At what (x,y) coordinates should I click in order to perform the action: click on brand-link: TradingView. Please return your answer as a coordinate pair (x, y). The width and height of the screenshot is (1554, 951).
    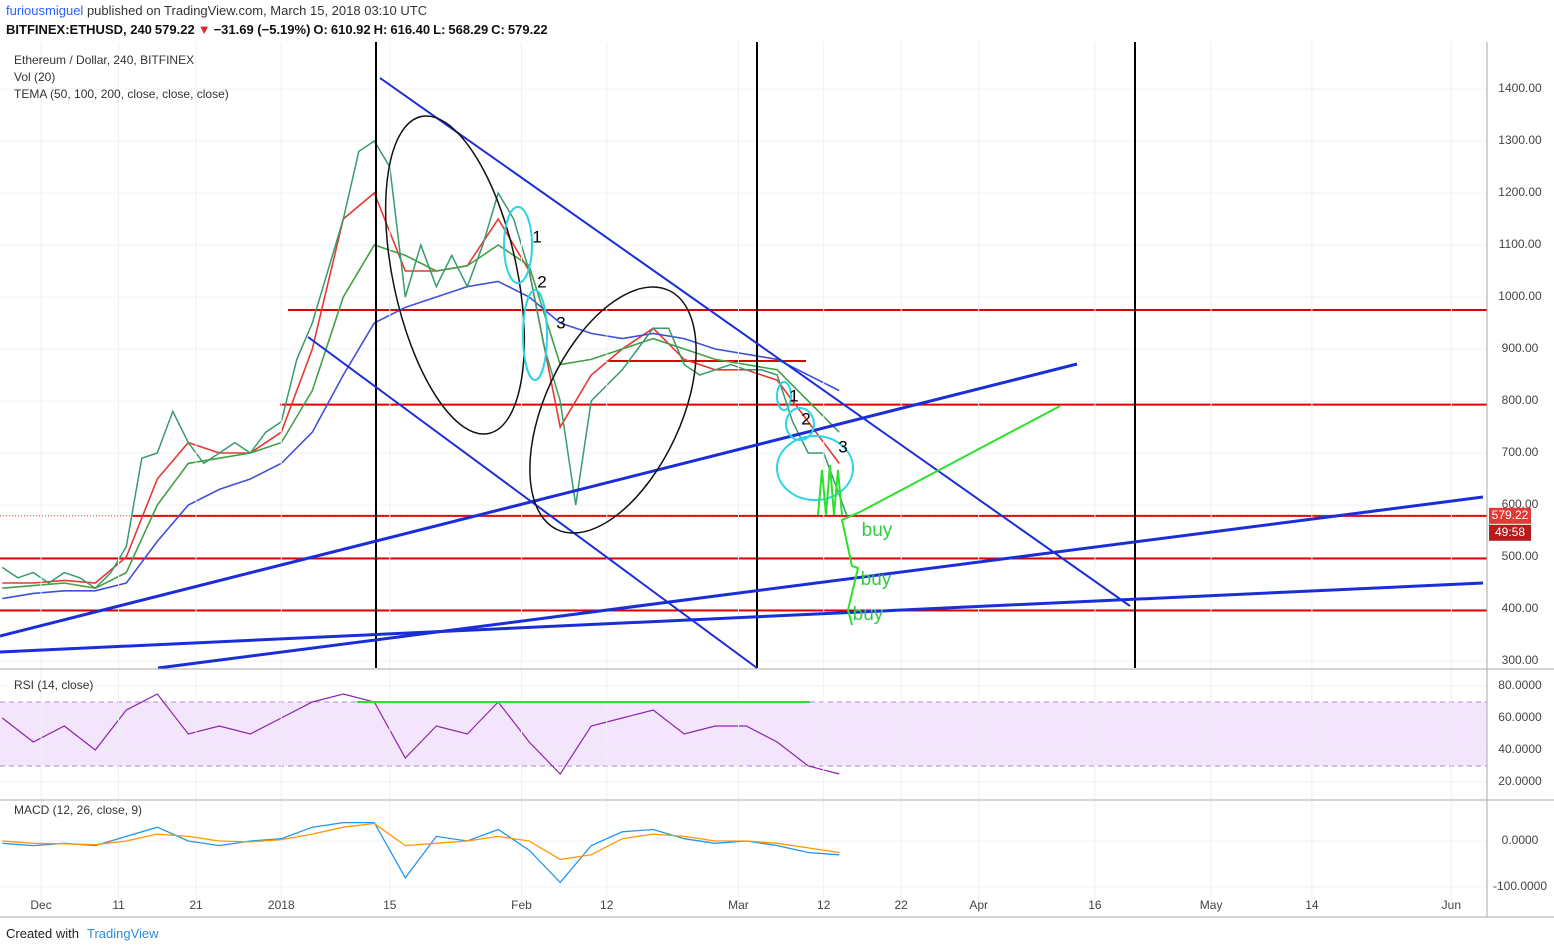
    Looking at the image, I should click on (122, 933).